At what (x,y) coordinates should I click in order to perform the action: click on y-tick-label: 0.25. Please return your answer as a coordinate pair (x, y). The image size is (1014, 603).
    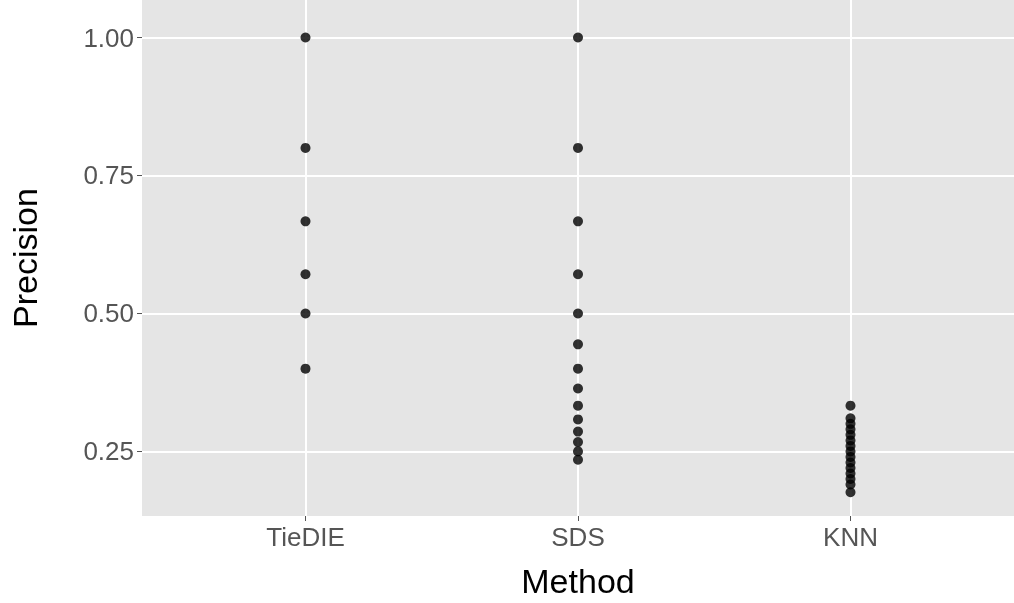
    Looking at the image, I should click on (108, 451).